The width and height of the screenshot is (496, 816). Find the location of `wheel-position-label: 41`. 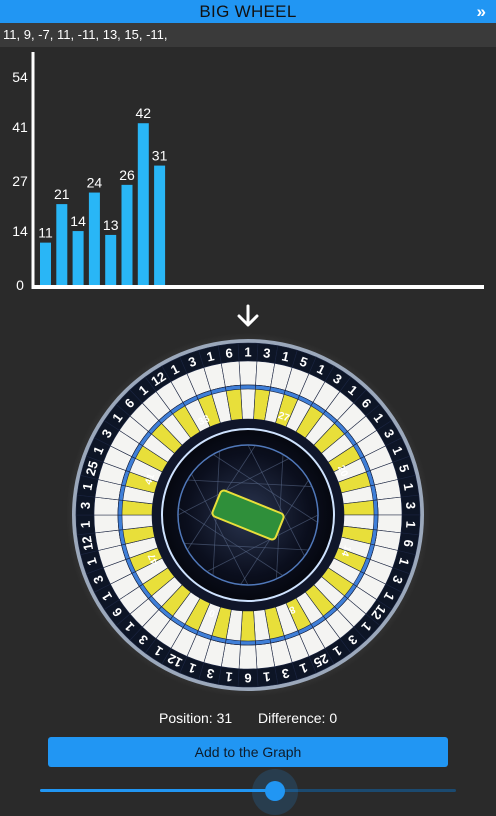

wheel-position-label: 41 is located at coordinates (150, 479).